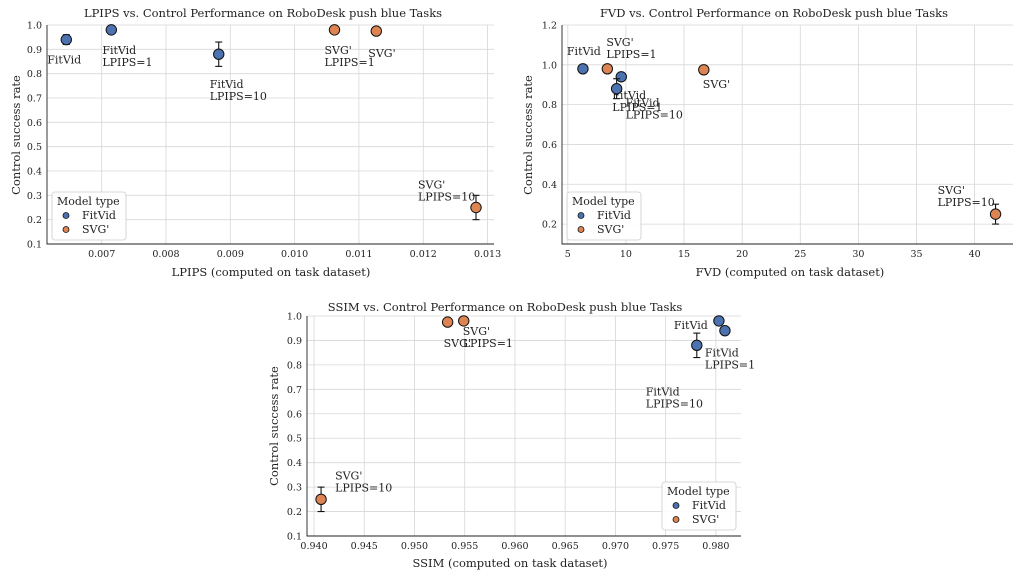  I want to click on x-tick-label: 10, so click(626, 254).